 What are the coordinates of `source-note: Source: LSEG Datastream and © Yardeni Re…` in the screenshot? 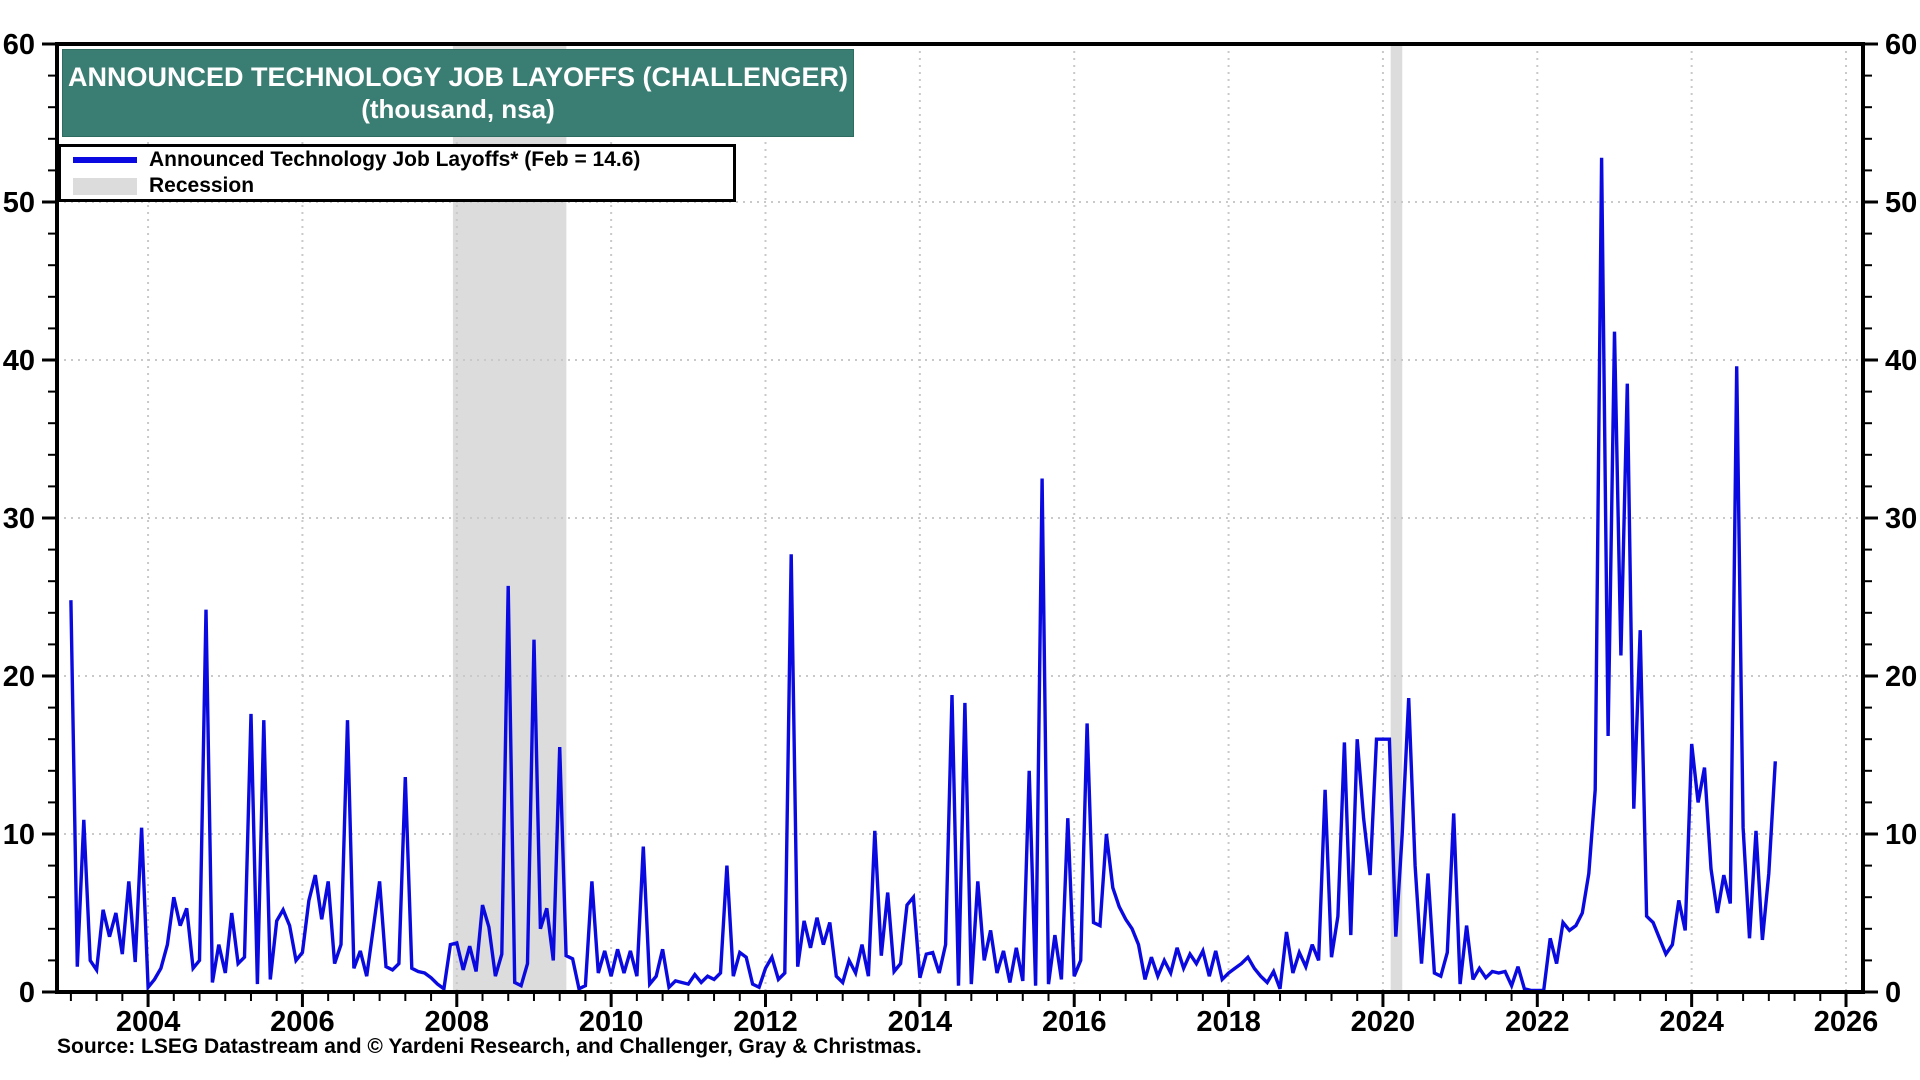 It's located at (489, 1046).